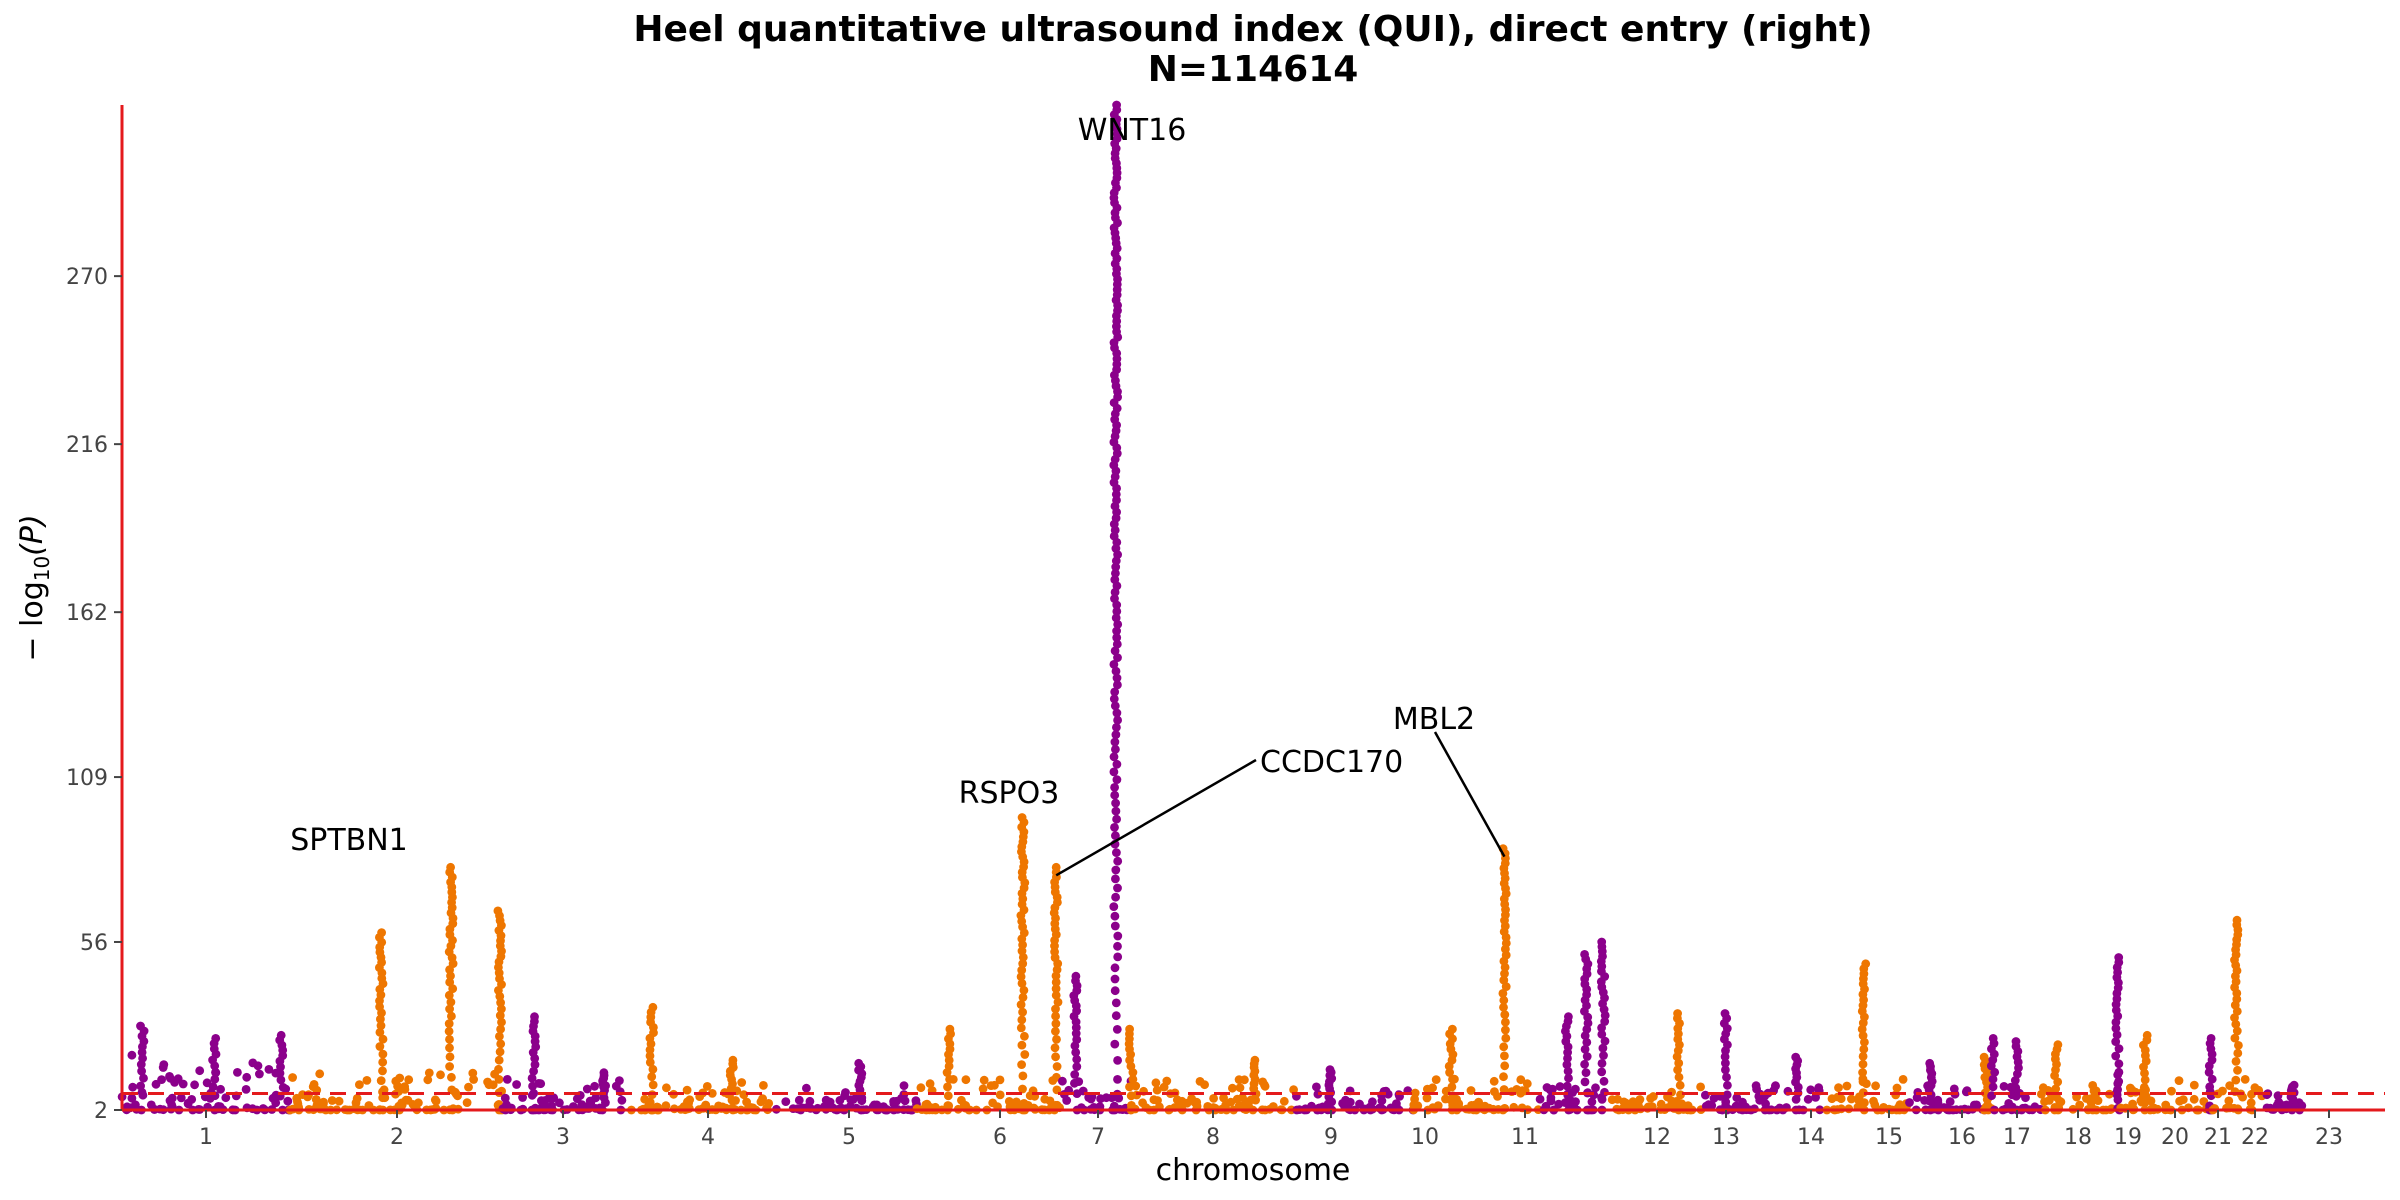  Describe the element at coordinates (205, 1068) in the screenshot. I see `chromosome-1-points` at that location.